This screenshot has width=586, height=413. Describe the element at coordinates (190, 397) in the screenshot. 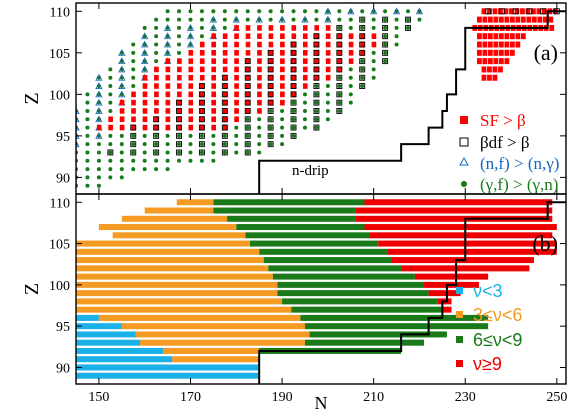

I see `x-tick-label: 170` at that location.